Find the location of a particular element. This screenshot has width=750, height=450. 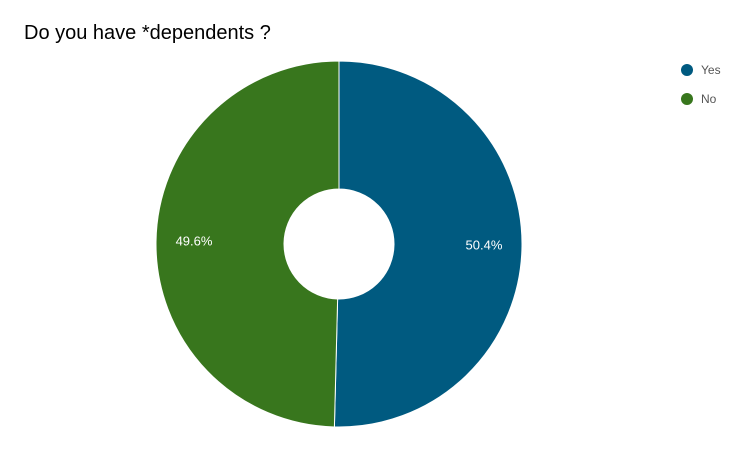

legend-label-yes: Yes is located at coordinates (711, 69).